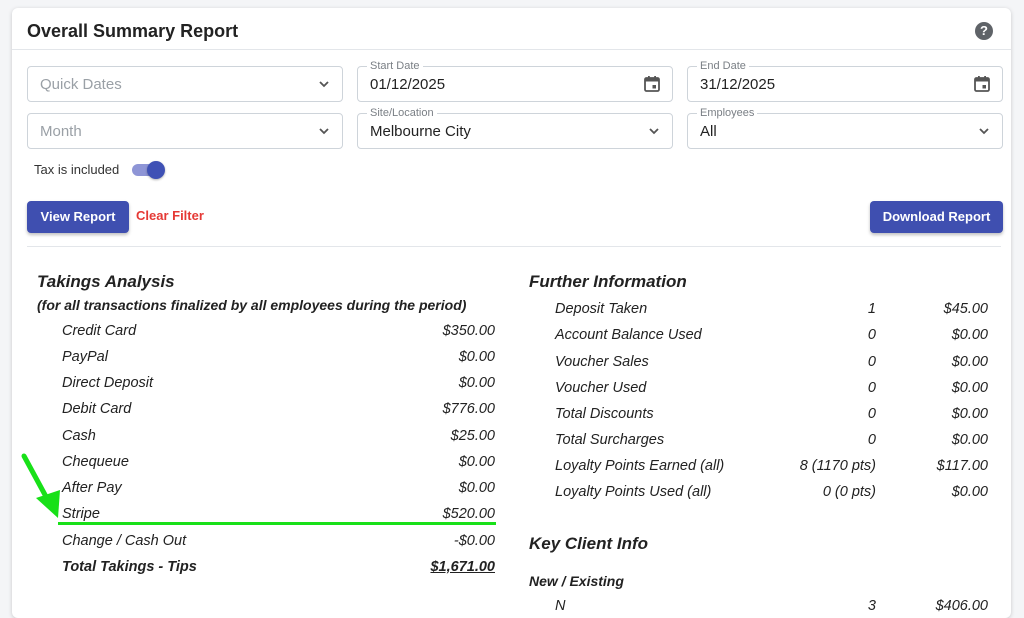 This screenshot has width=1024, height=618. Describe the element at coordinates (278, 333) in the screenshot. I see `takings-row: Credit Card $350.00` at that location.